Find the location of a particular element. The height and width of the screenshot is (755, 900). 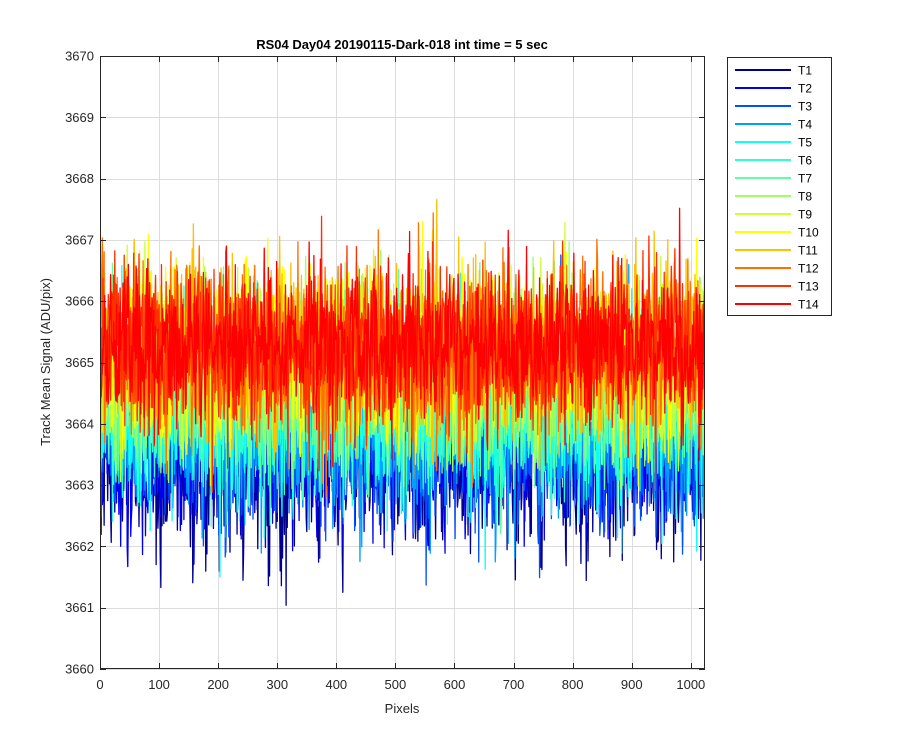

legend-item-t8: T8 is located at coordinates (773, 197).